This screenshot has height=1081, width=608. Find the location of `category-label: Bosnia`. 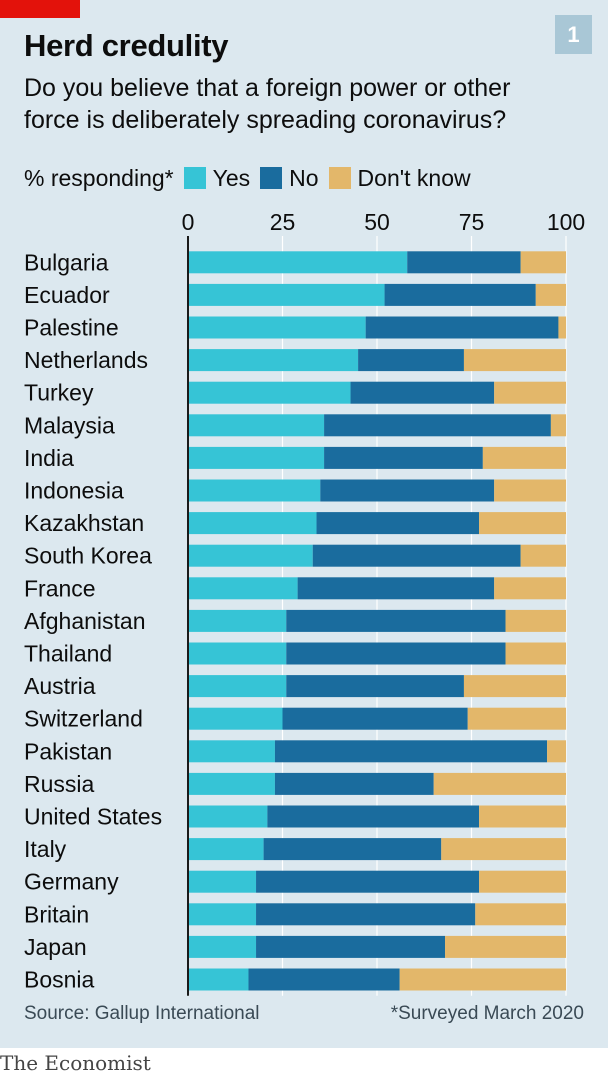

category-label: Bosnia is located at coordinates (59, 980).